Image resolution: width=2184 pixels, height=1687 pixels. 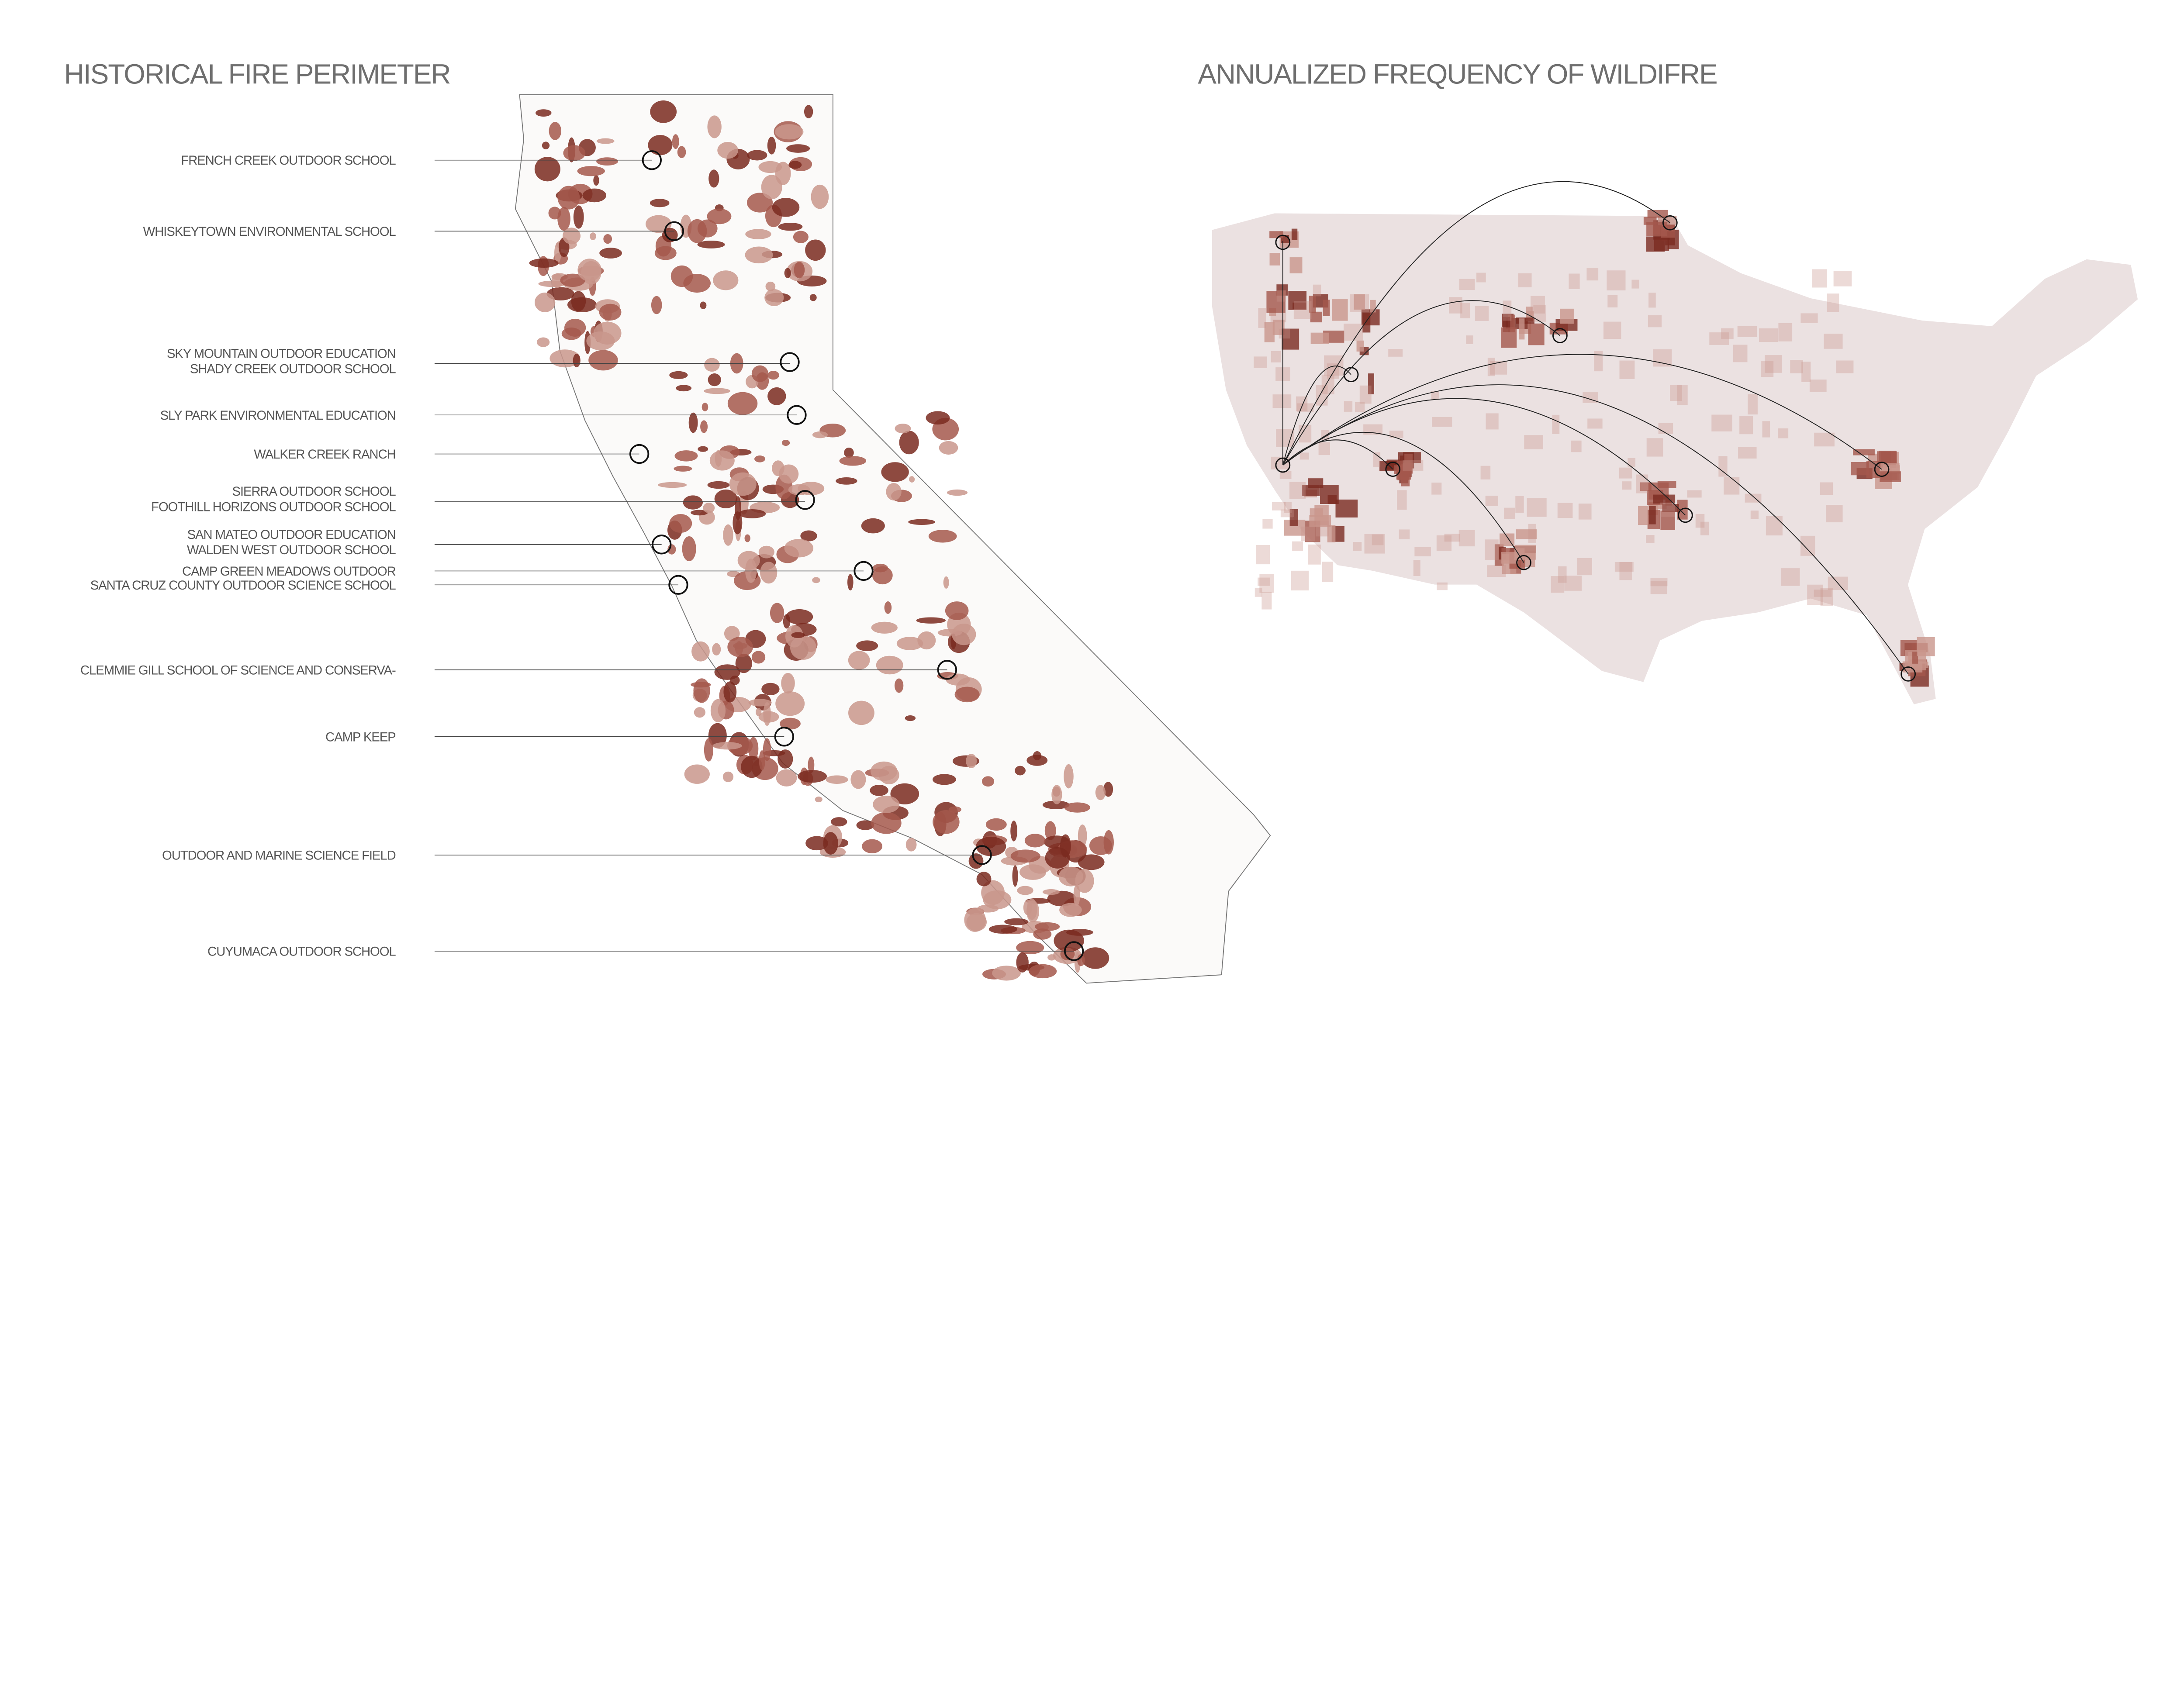 What do you see at coordinates (360, 737) in the screenshot?
I see `site-label: CAMP KEEP` at bounding box center [360, 737].